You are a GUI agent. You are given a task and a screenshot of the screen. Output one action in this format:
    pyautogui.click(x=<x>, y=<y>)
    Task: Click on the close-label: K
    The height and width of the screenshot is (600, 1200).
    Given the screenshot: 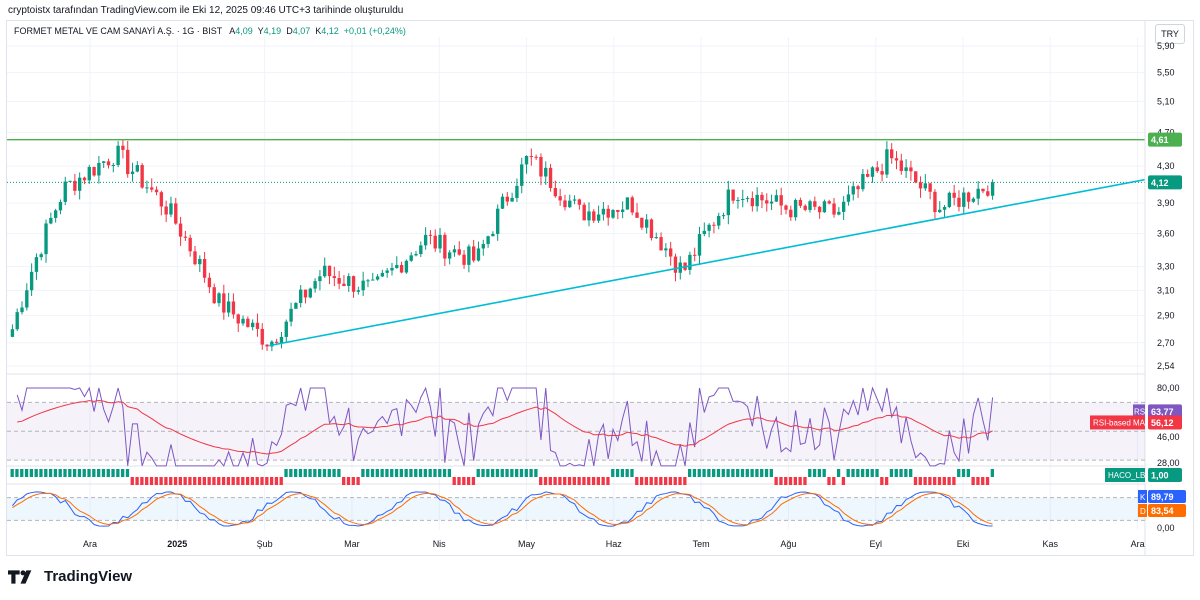 What is the action you would take?
    pyautogui.click(x=318, y=31)
    